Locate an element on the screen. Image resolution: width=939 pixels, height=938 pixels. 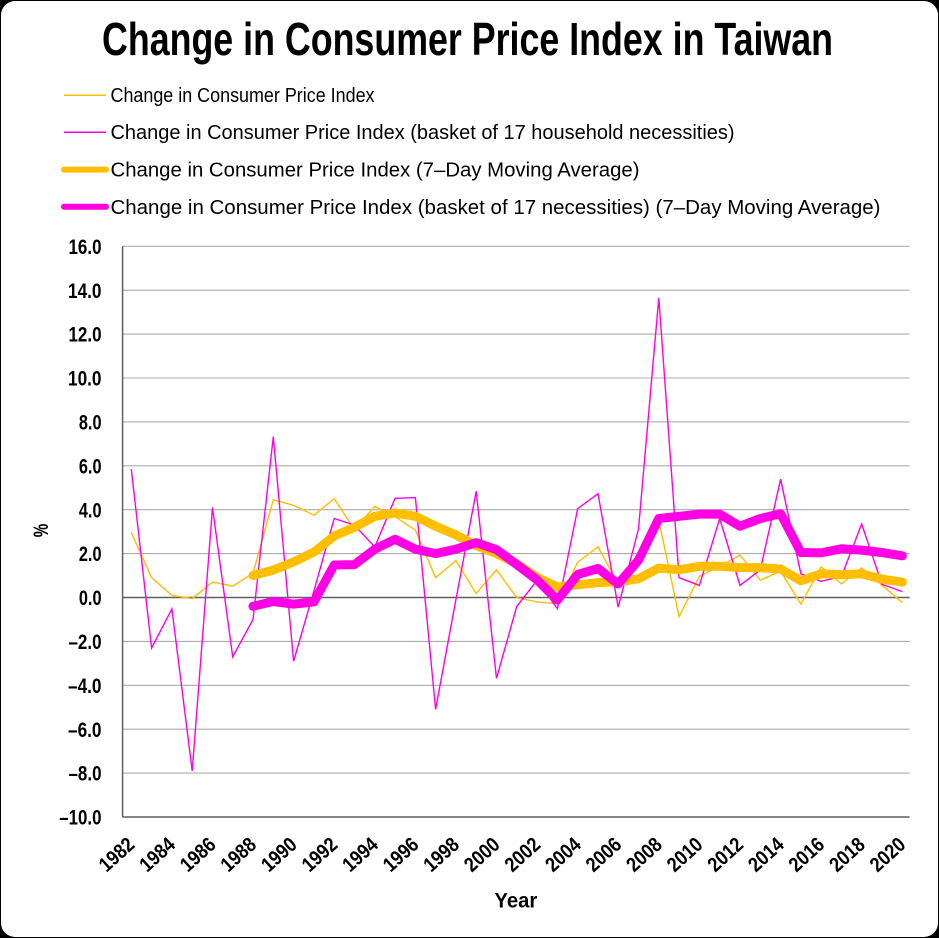
svg-text: 12.0 is located at coordinates (85, 335).